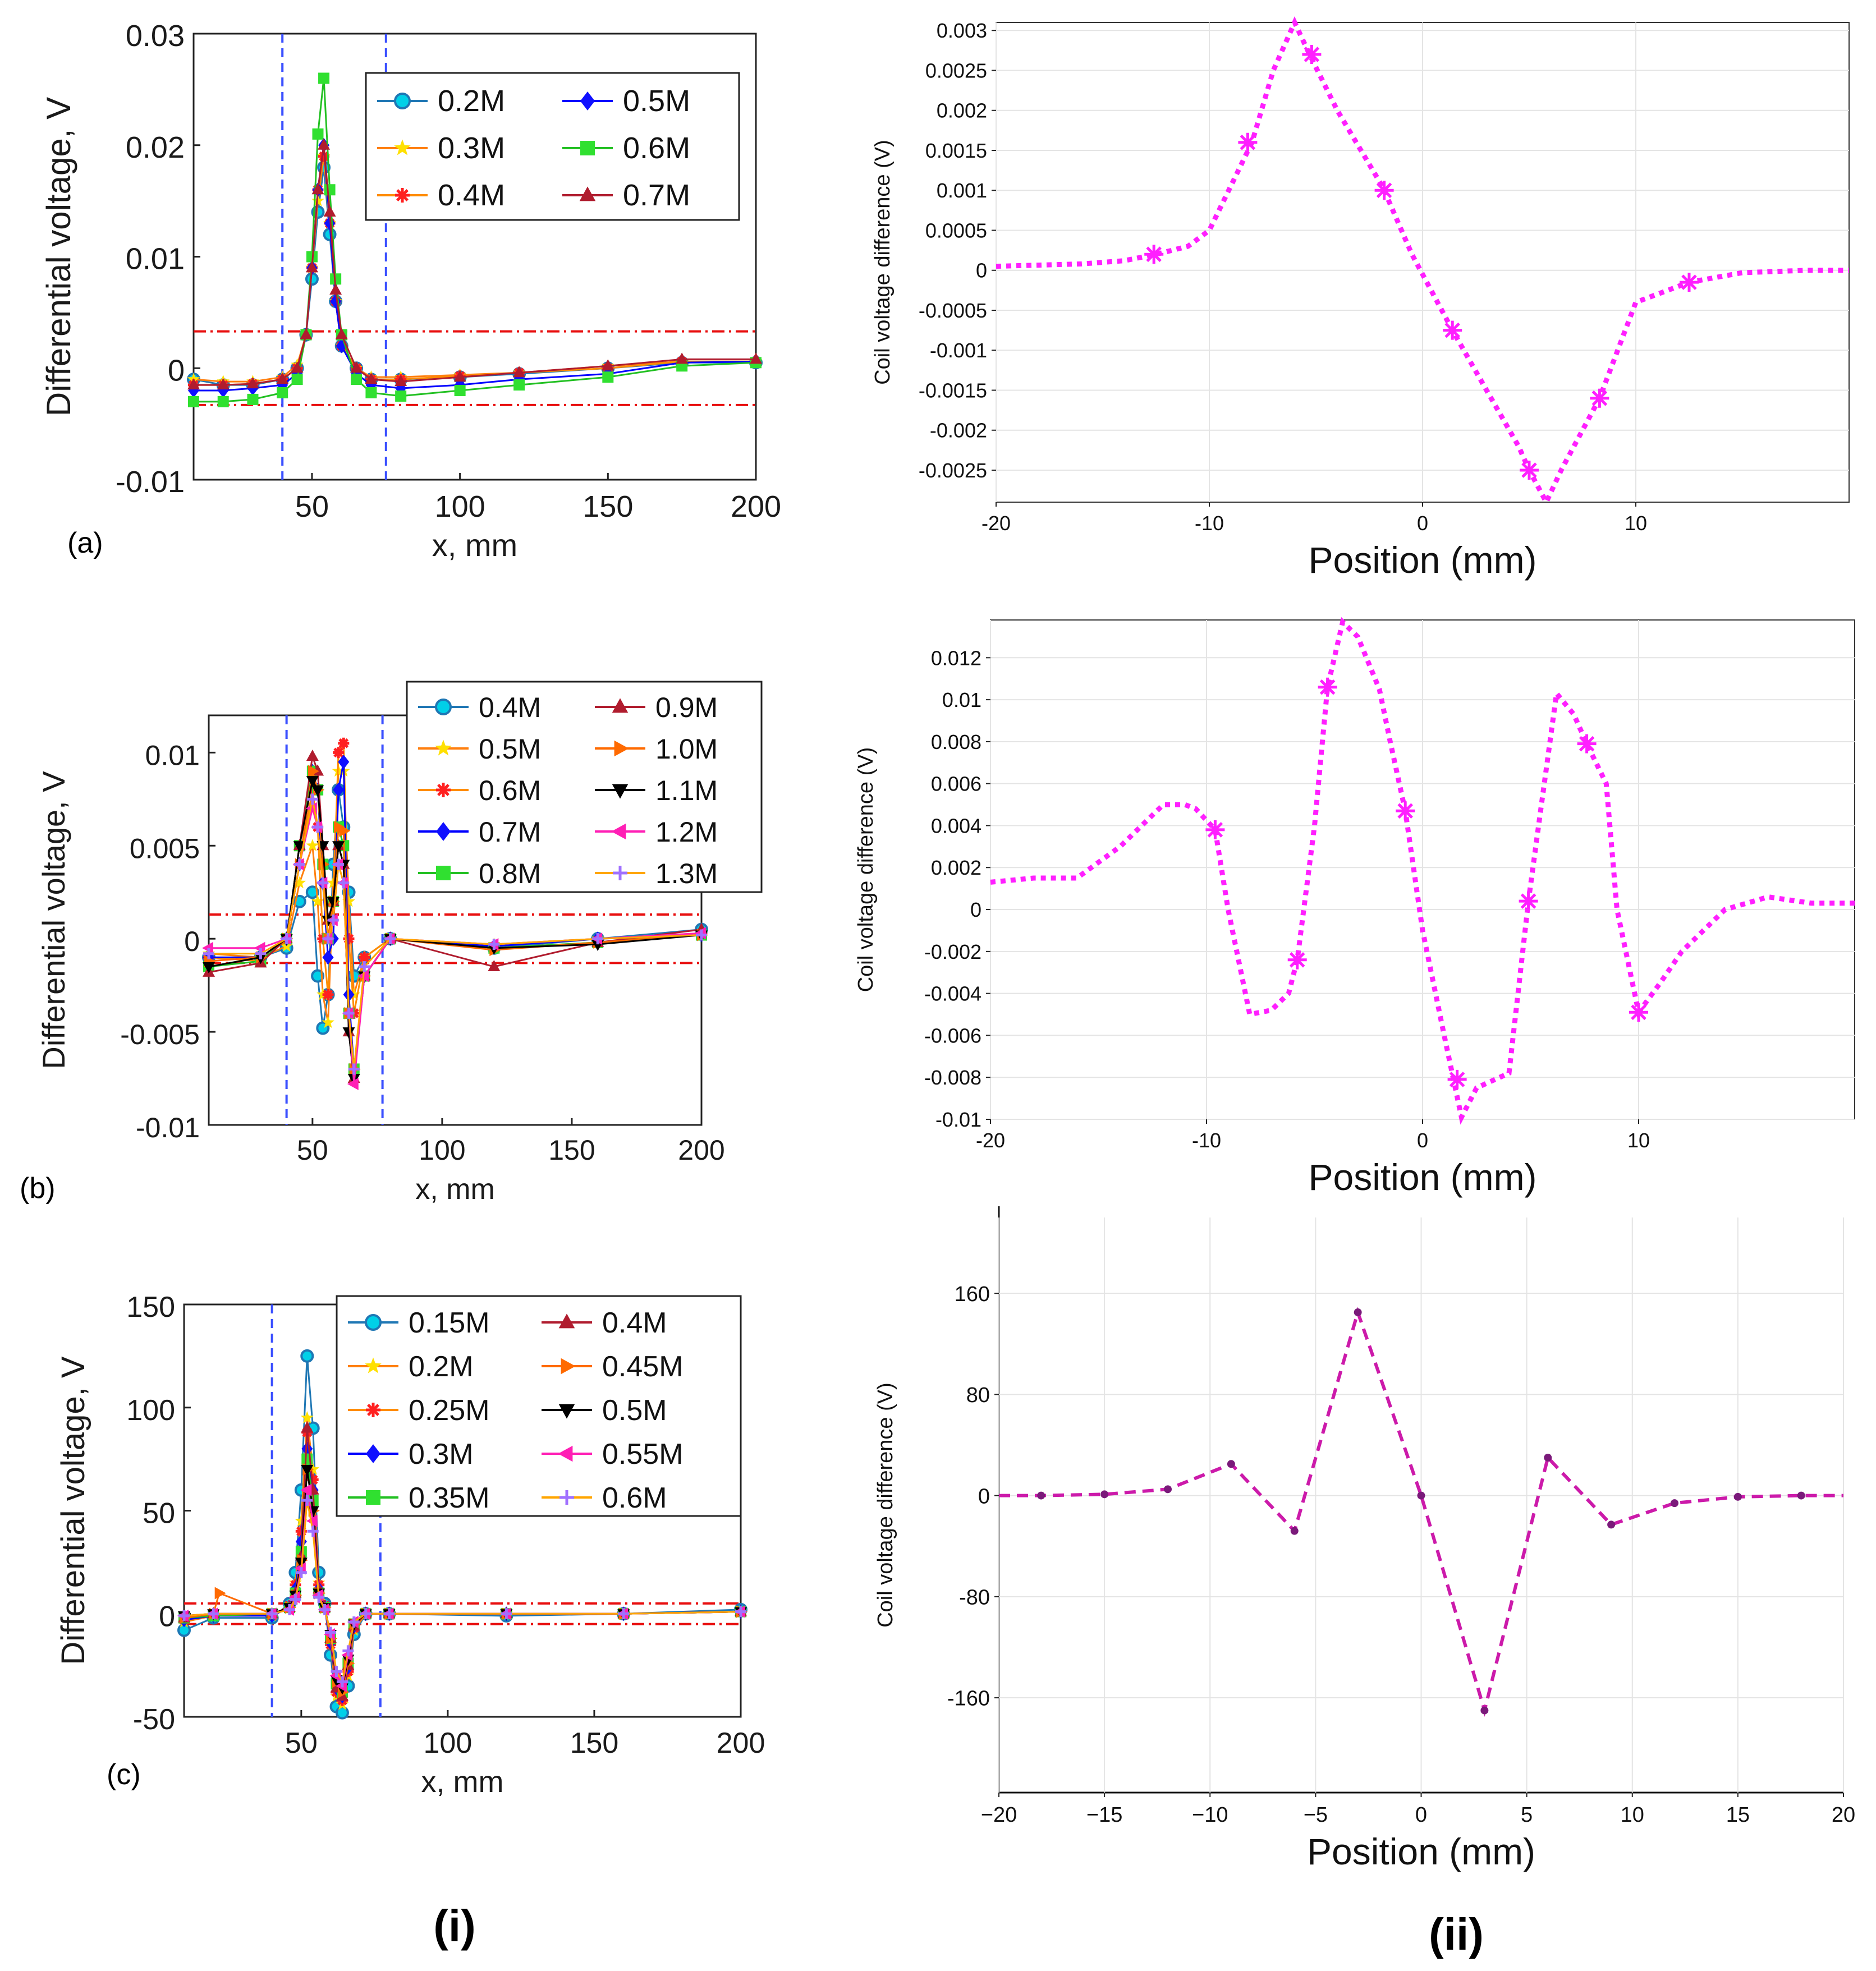 The image size is (1876, 1971). Describe the element at coordinates (866, 870) in the screenshot. I see `y-axis-label: Coil voltage difference (V)` at that location.